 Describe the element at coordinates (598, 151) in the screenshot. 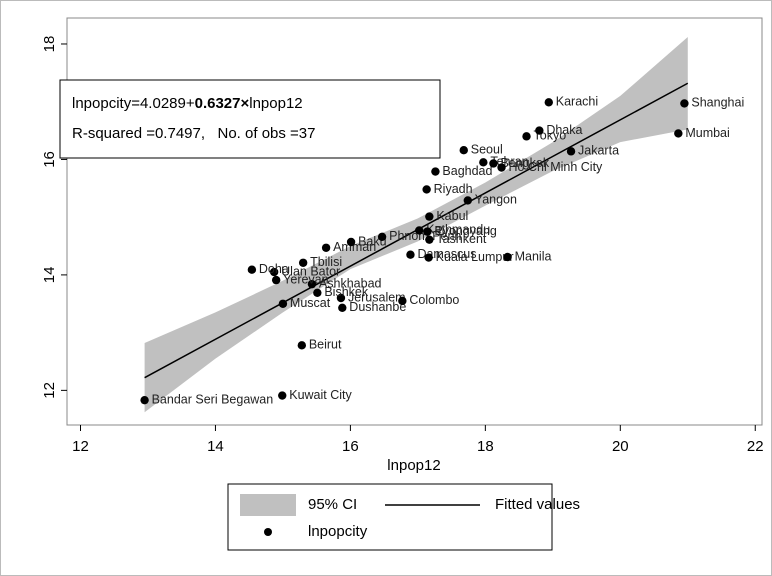

I see `point-label: Jakarta` at that location.